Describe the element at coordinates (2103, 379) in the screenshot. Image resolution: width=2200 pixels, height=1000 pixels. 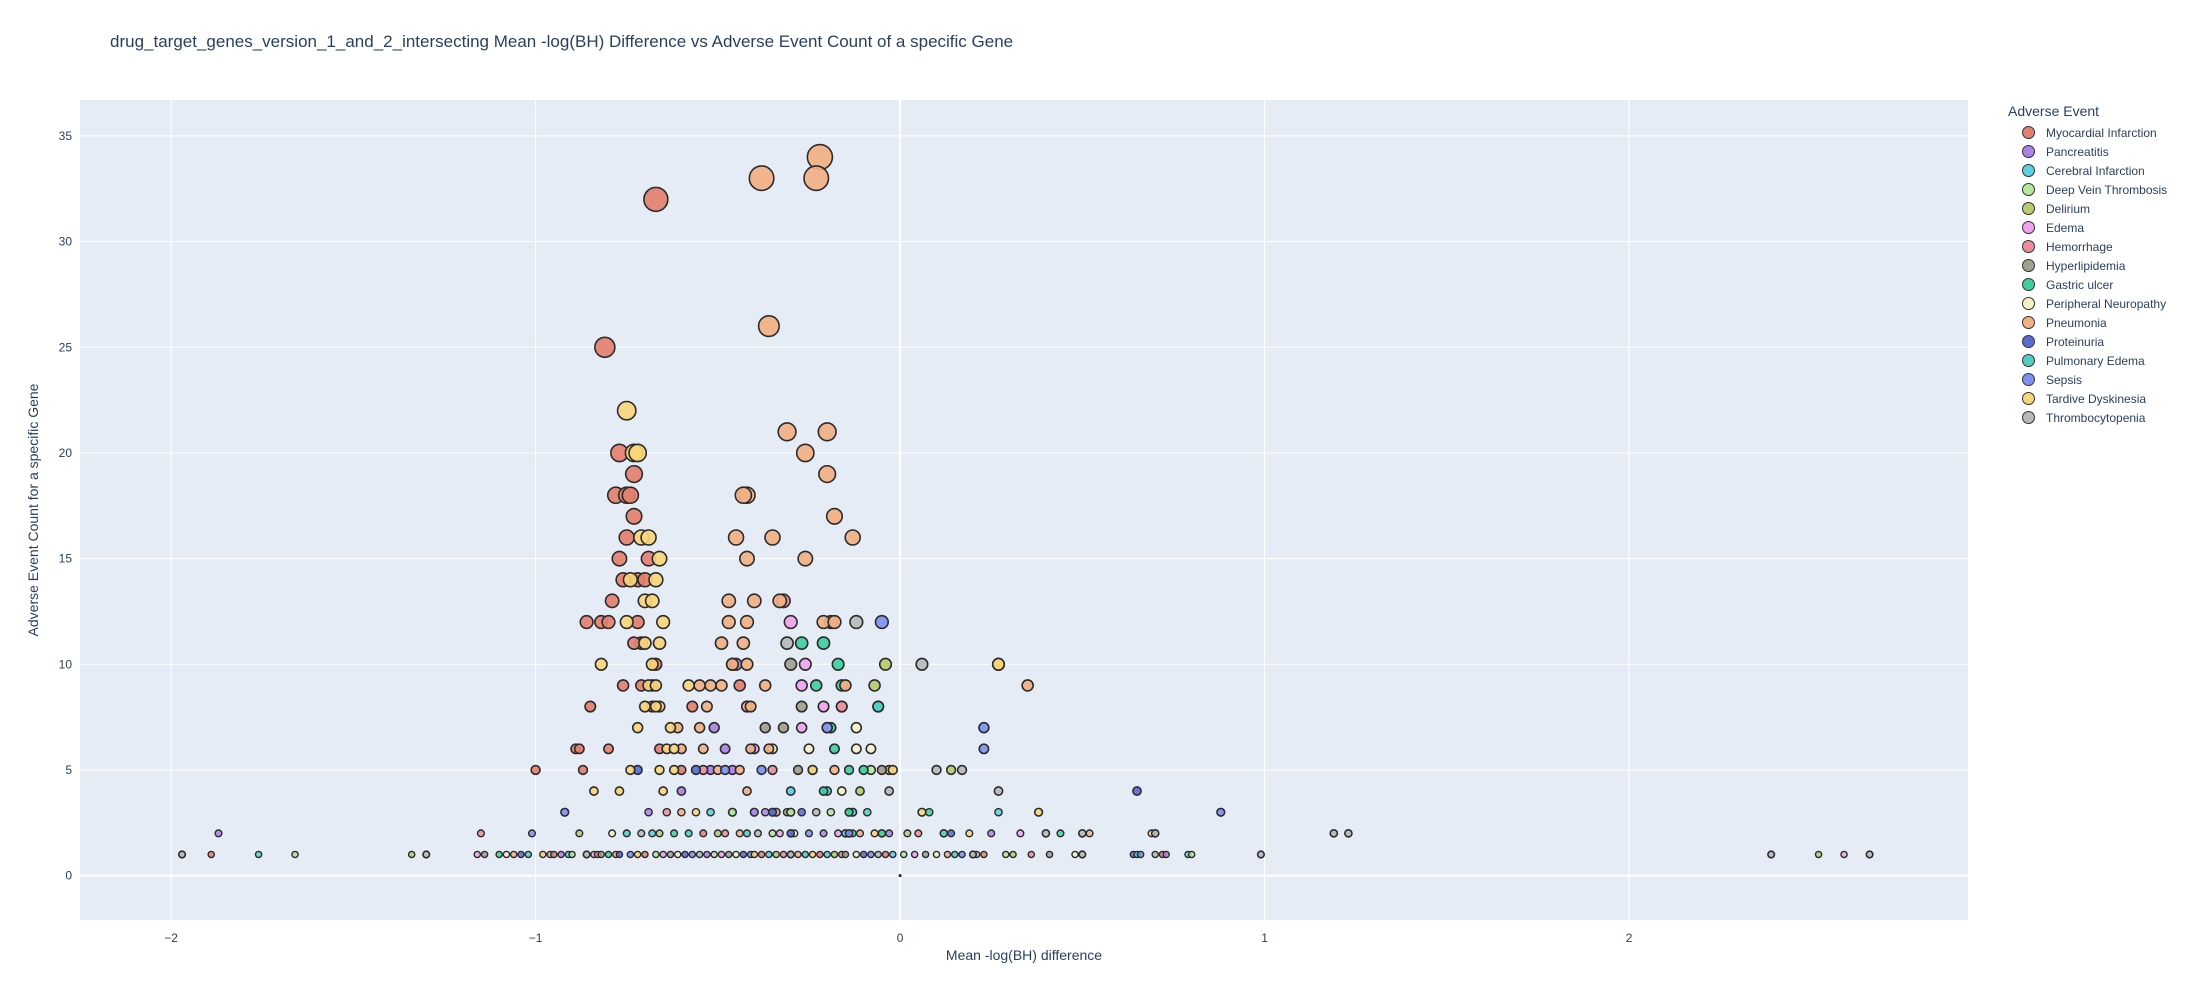
I see `legend-item: Sepsis` at that location.